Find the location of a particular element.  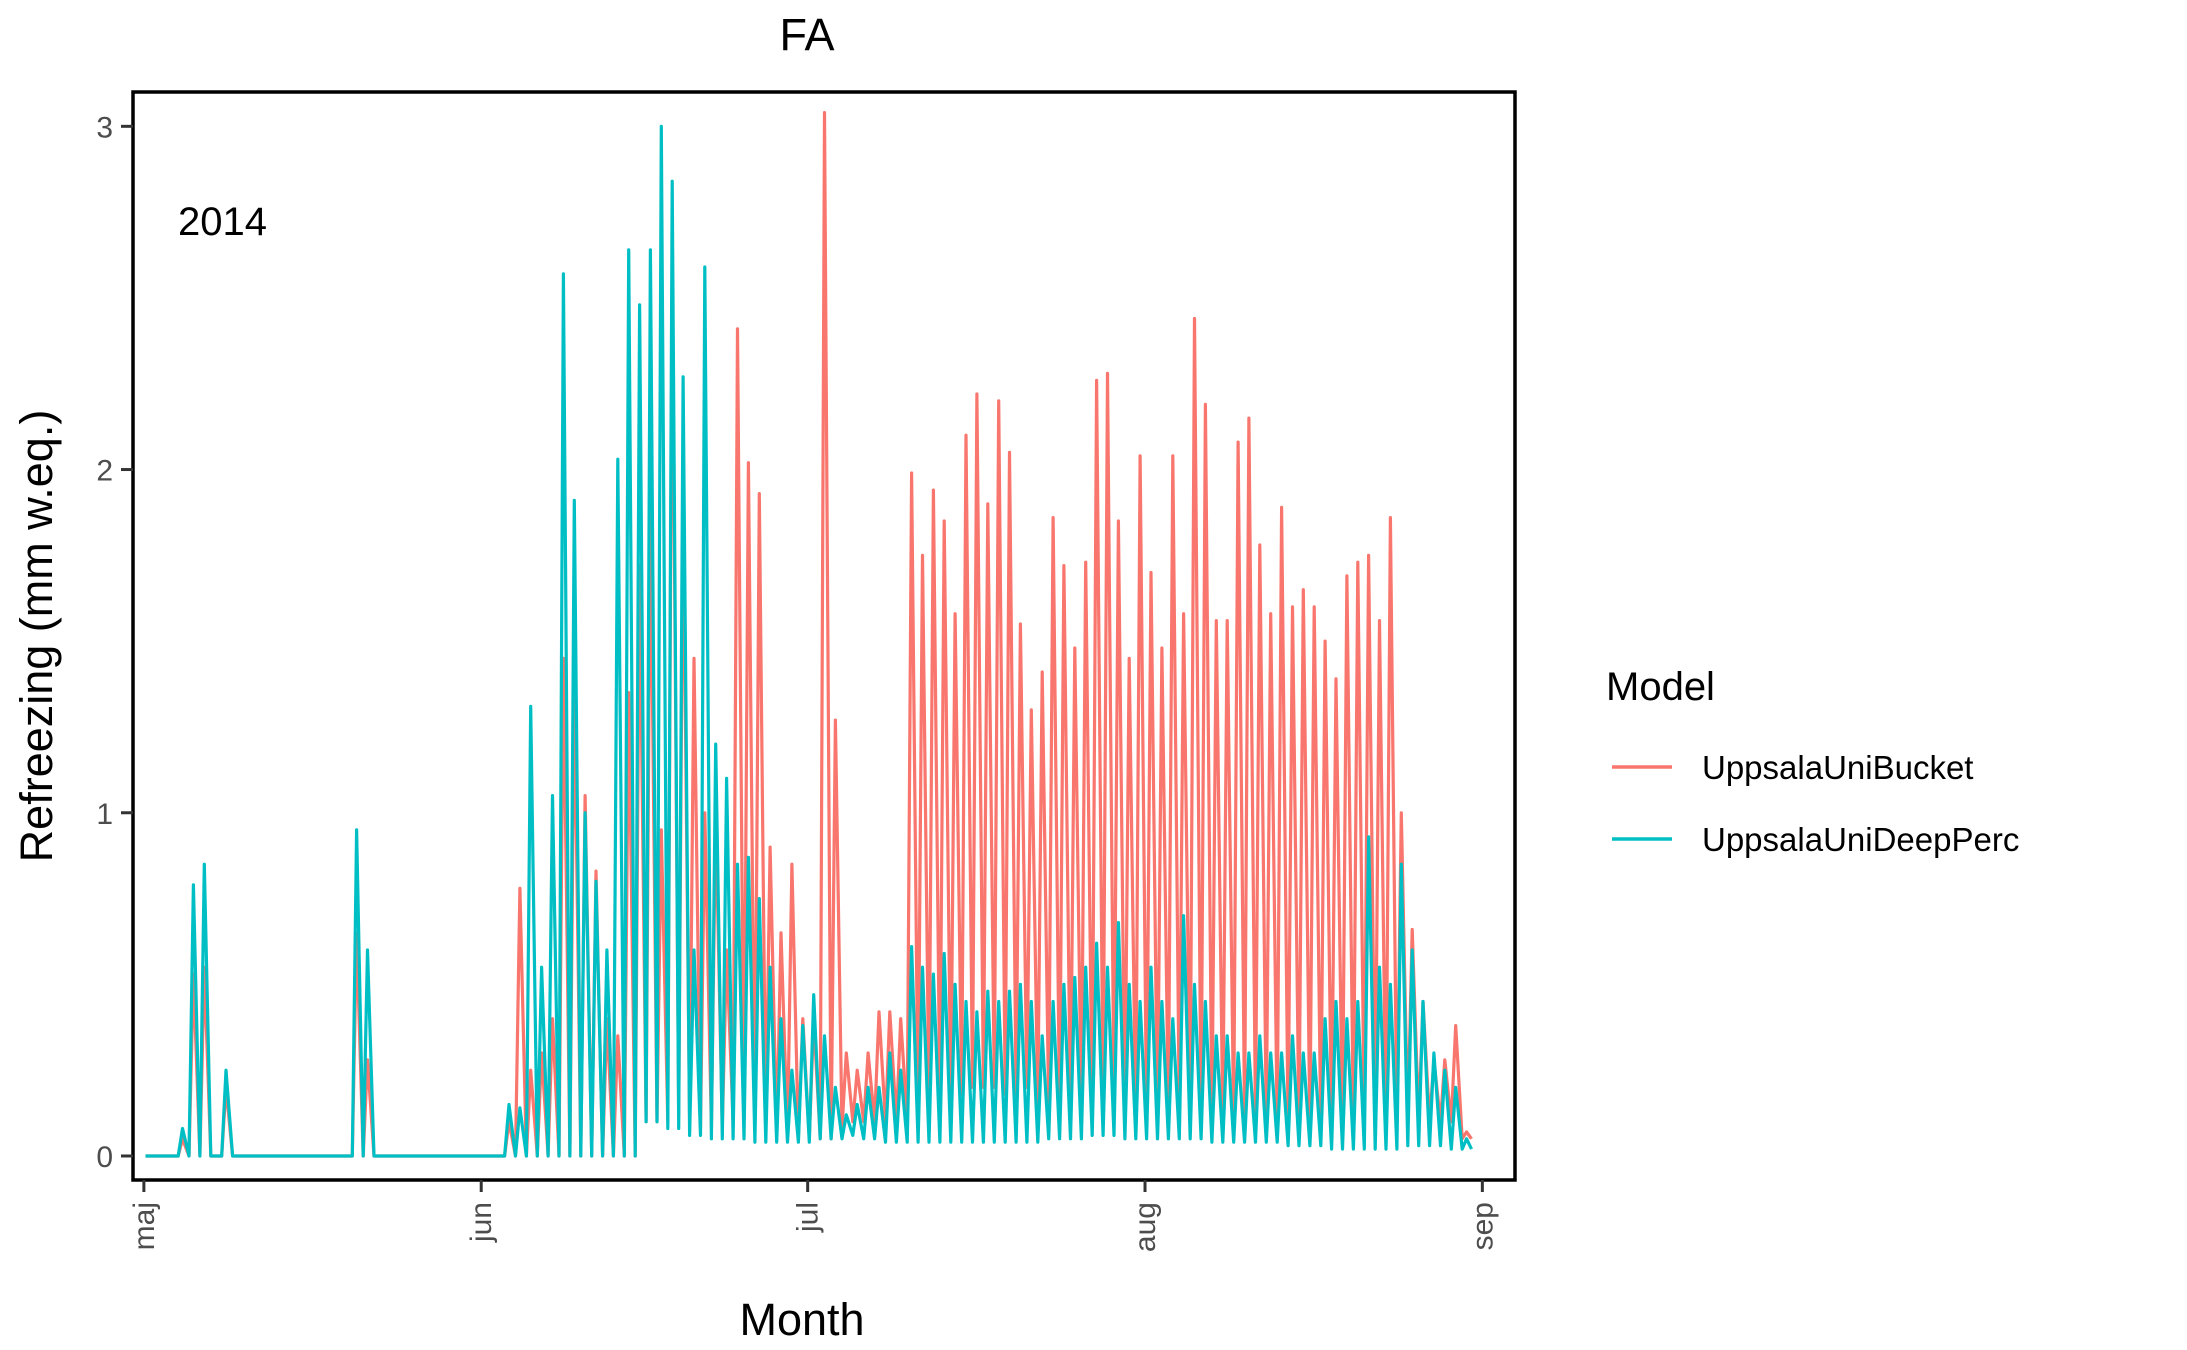

x-axis-title: Month is located at coordinates (801, 1319).